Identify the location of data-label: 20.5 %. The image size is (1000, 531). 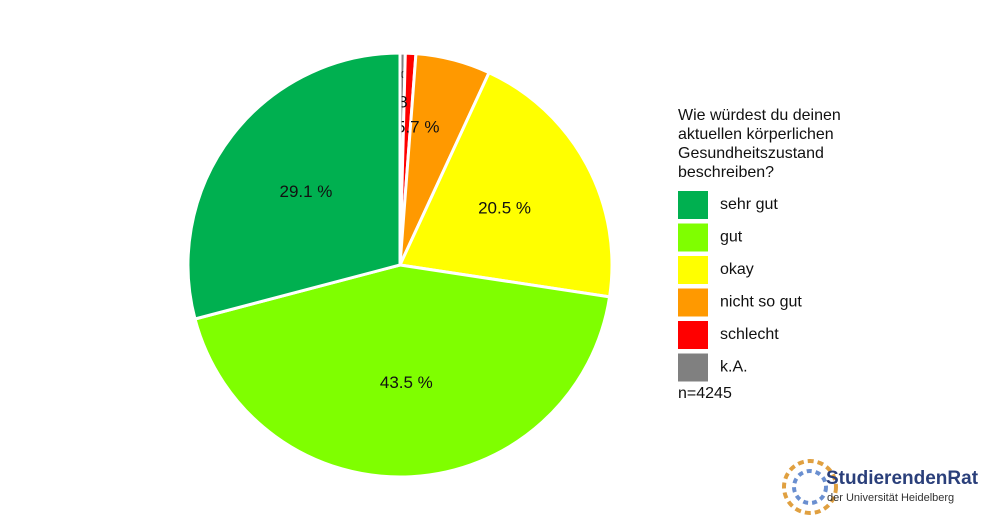
(504, 207).